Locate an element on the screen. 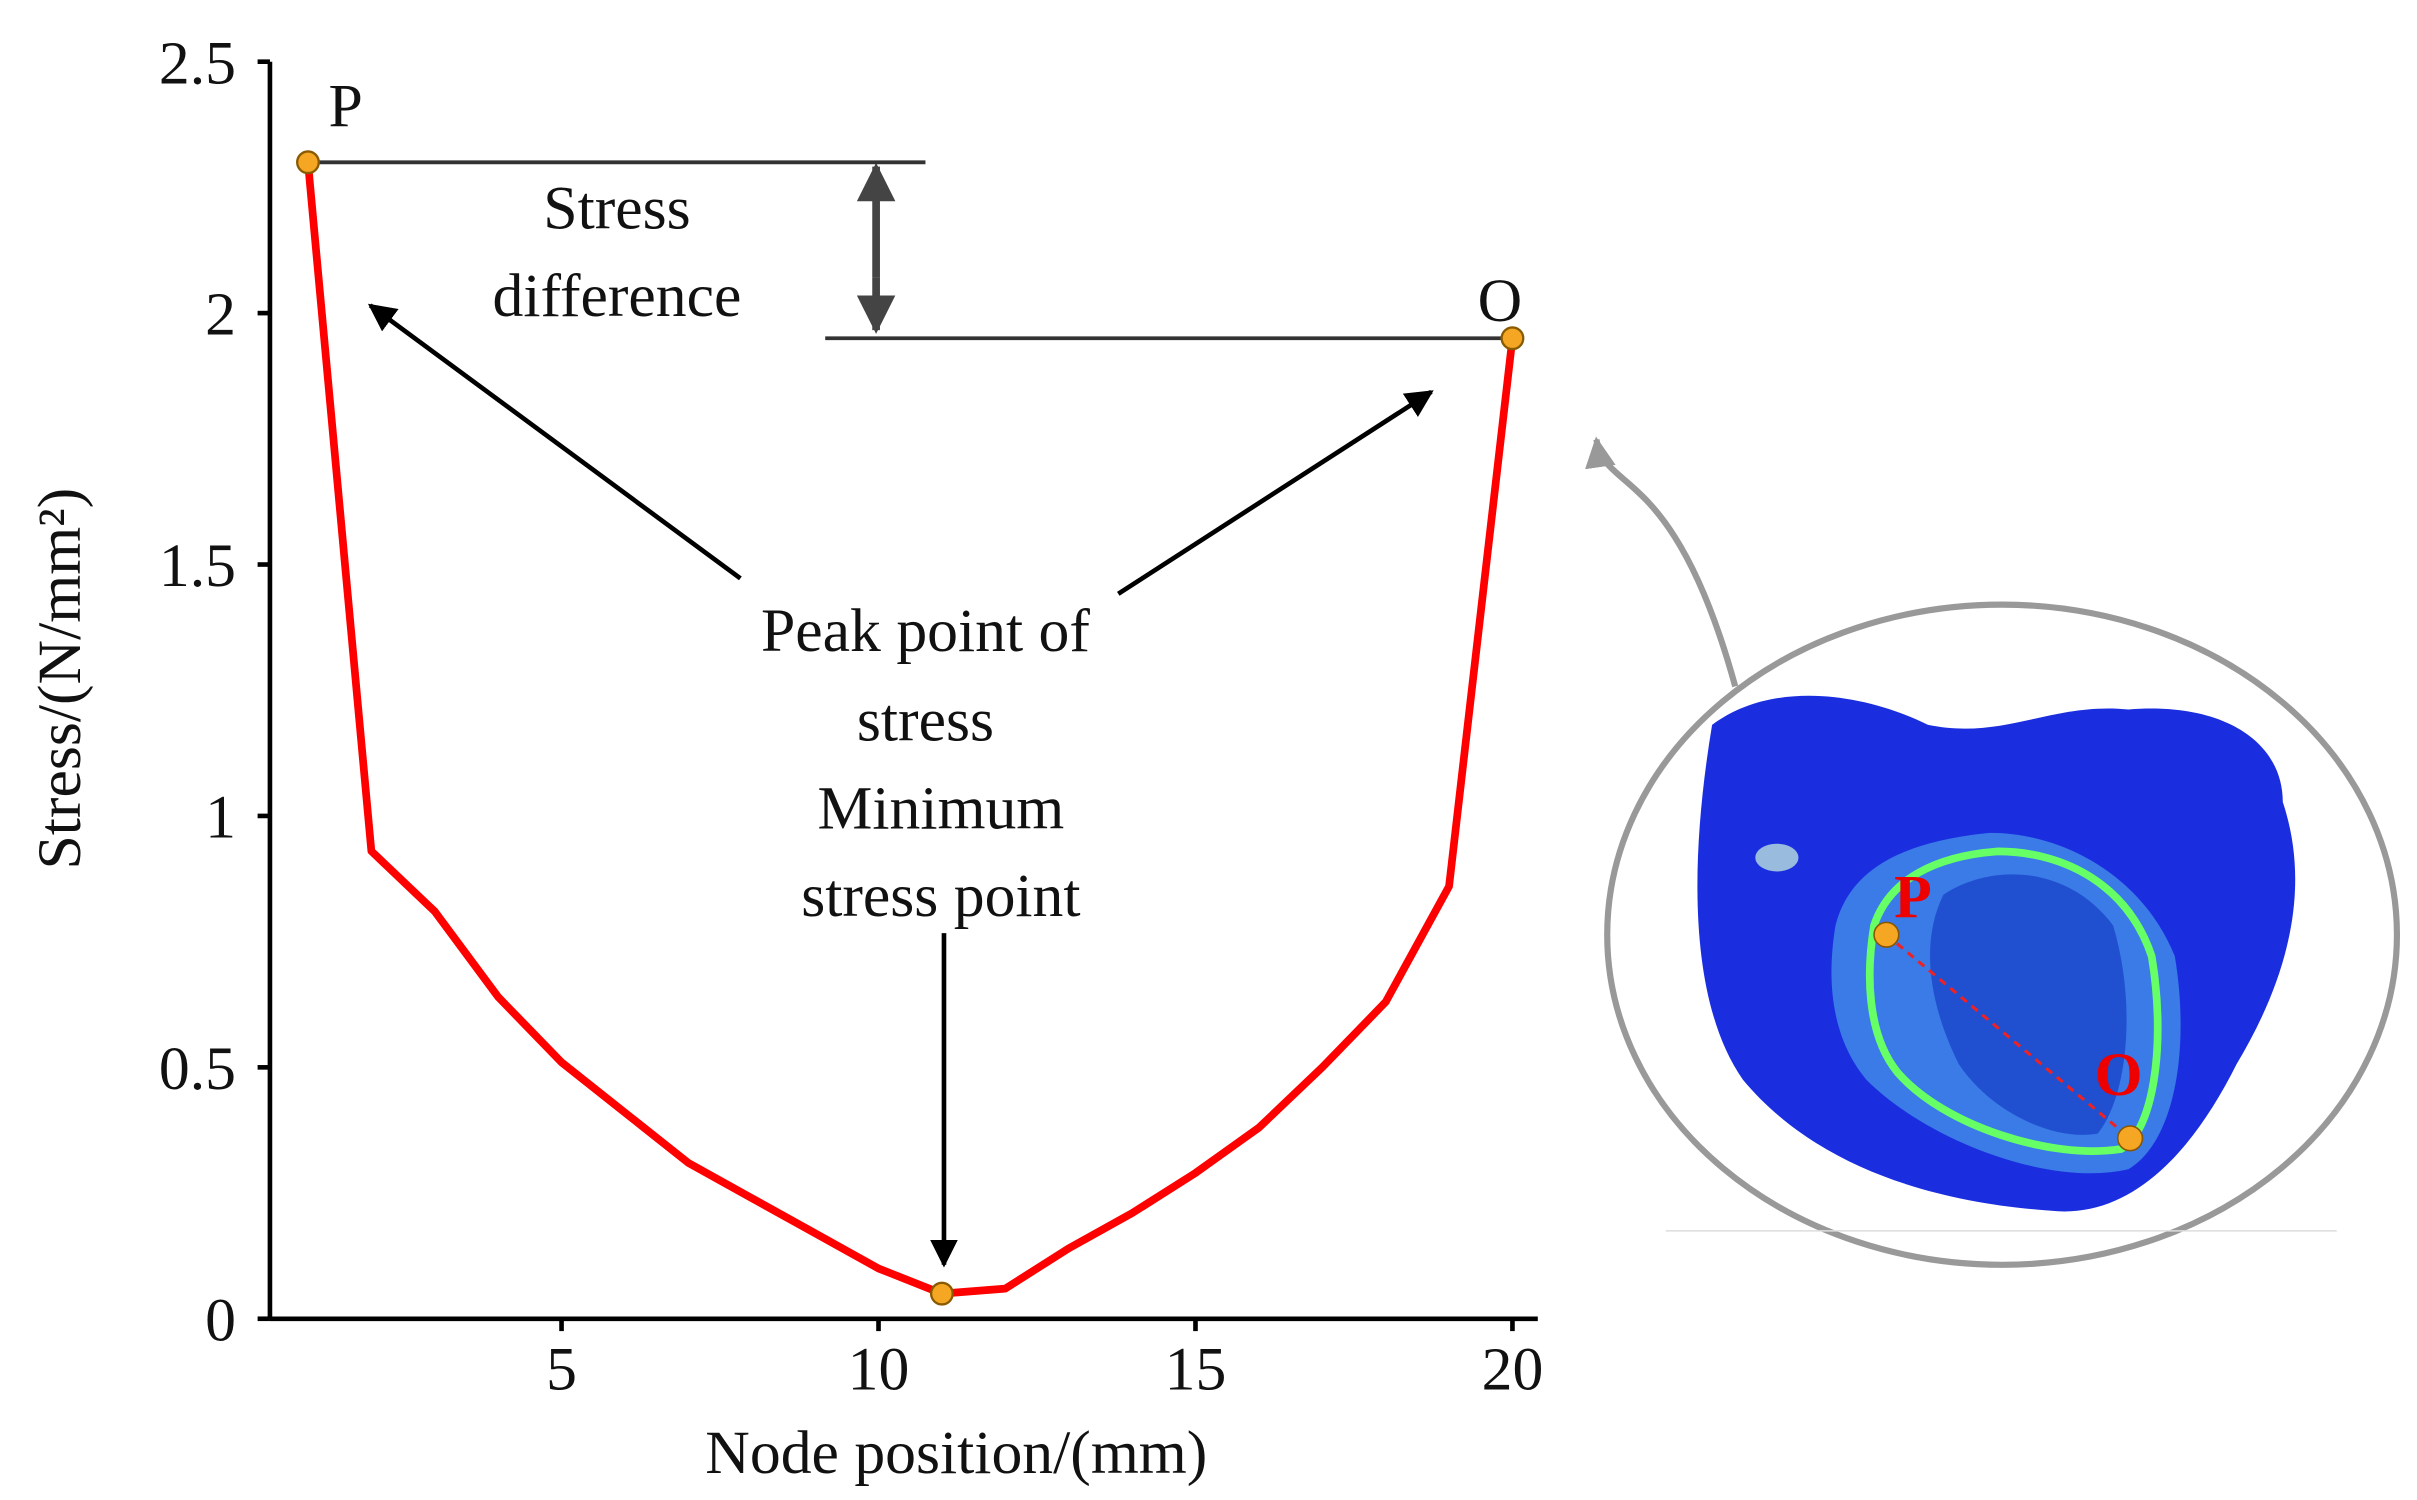  x-tick-label: 20 is located at coordinates (1513, 1370).